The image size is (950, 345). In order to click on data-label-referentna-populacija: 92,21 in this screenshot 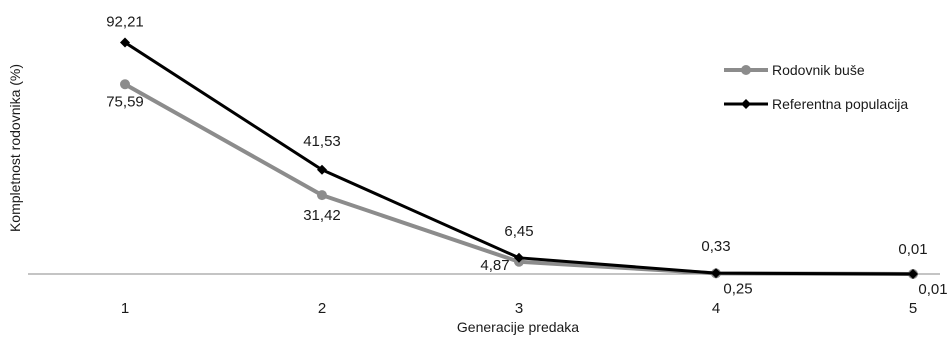, I will do `click(125, 22)`.